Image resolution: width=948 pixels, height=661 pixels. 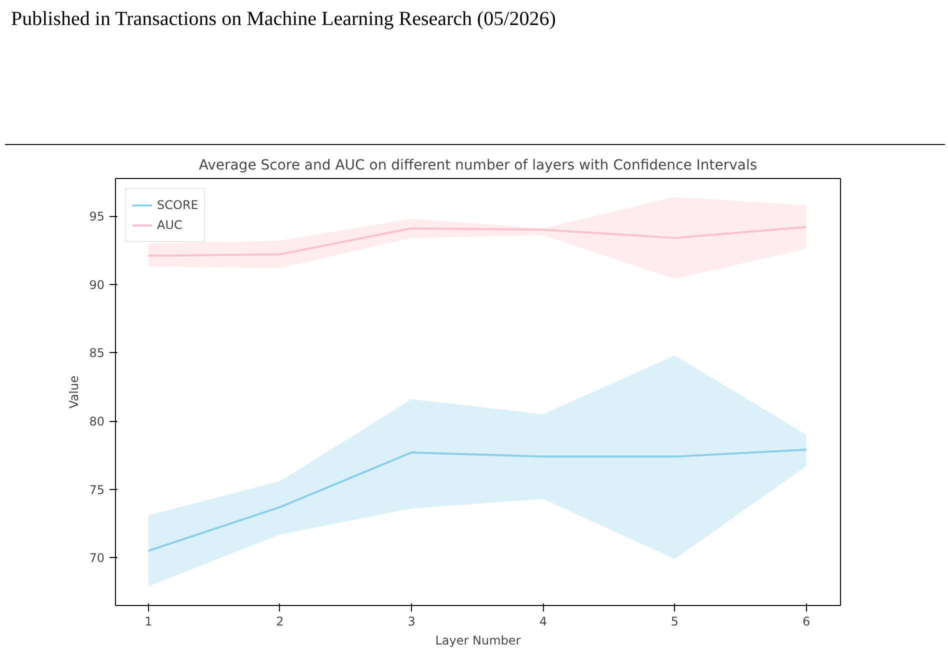 What do you see at coordinates (97, 421) in the screenshot?
I see `y-tick-label: 80` at bounding box center [97, 421].